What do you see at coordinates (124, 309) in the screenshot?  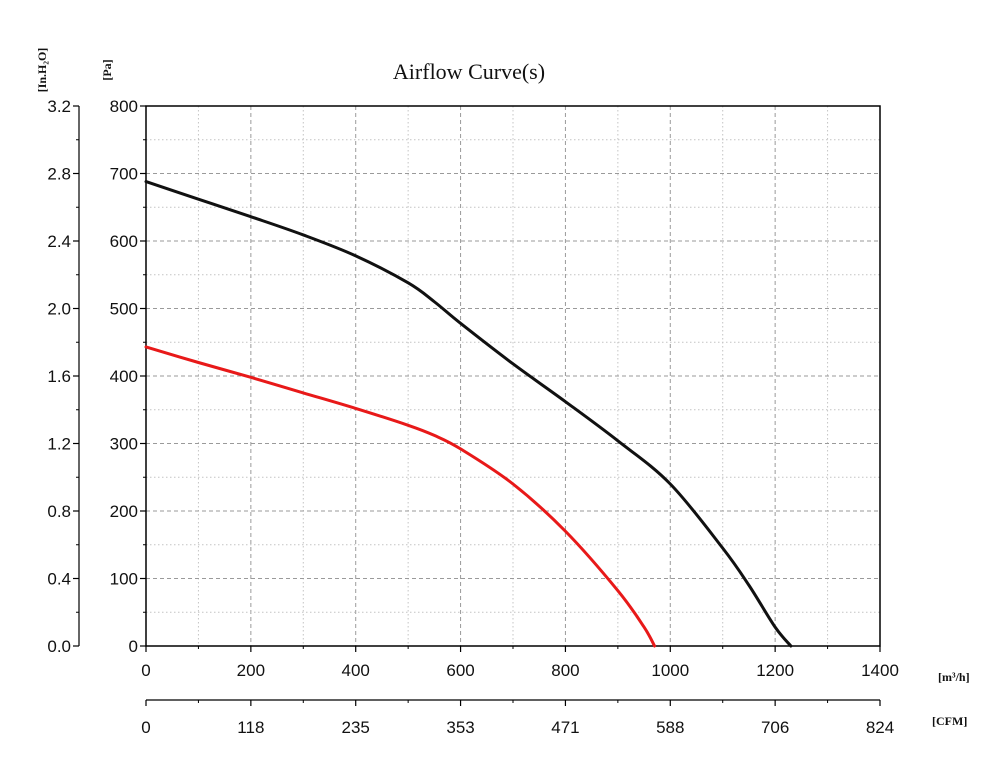 I see `y-tick-label: 500` at bounding box center [124, 309].